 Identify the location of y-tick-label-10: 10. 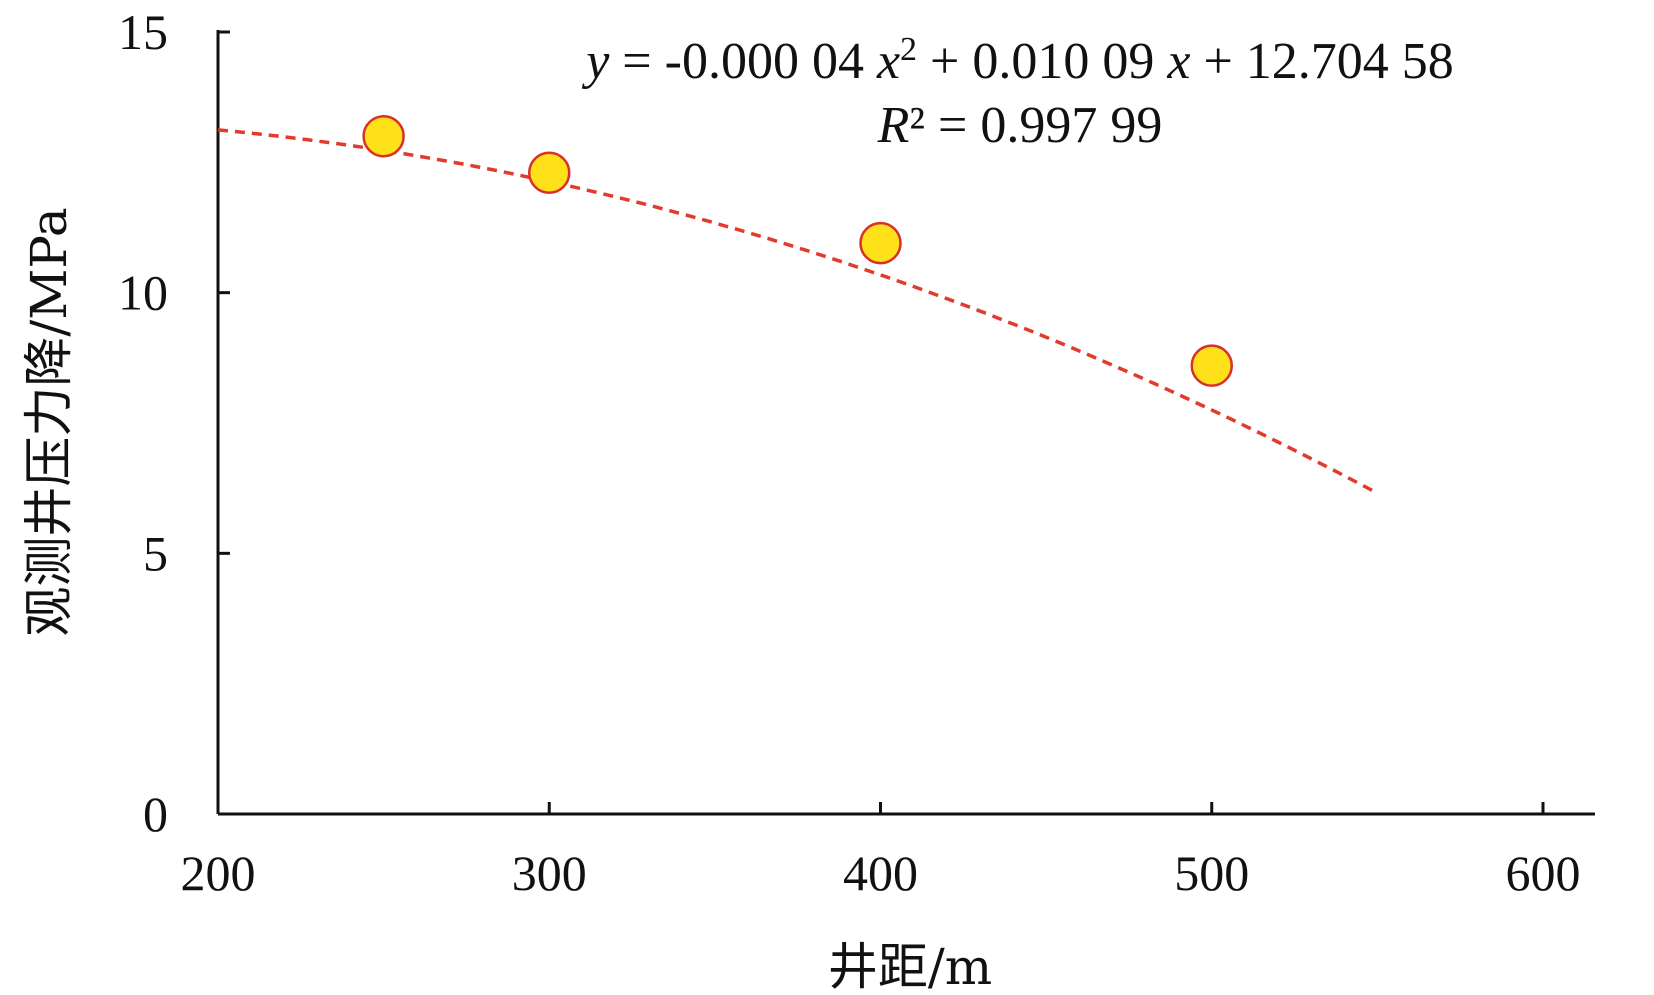
(143, 293).